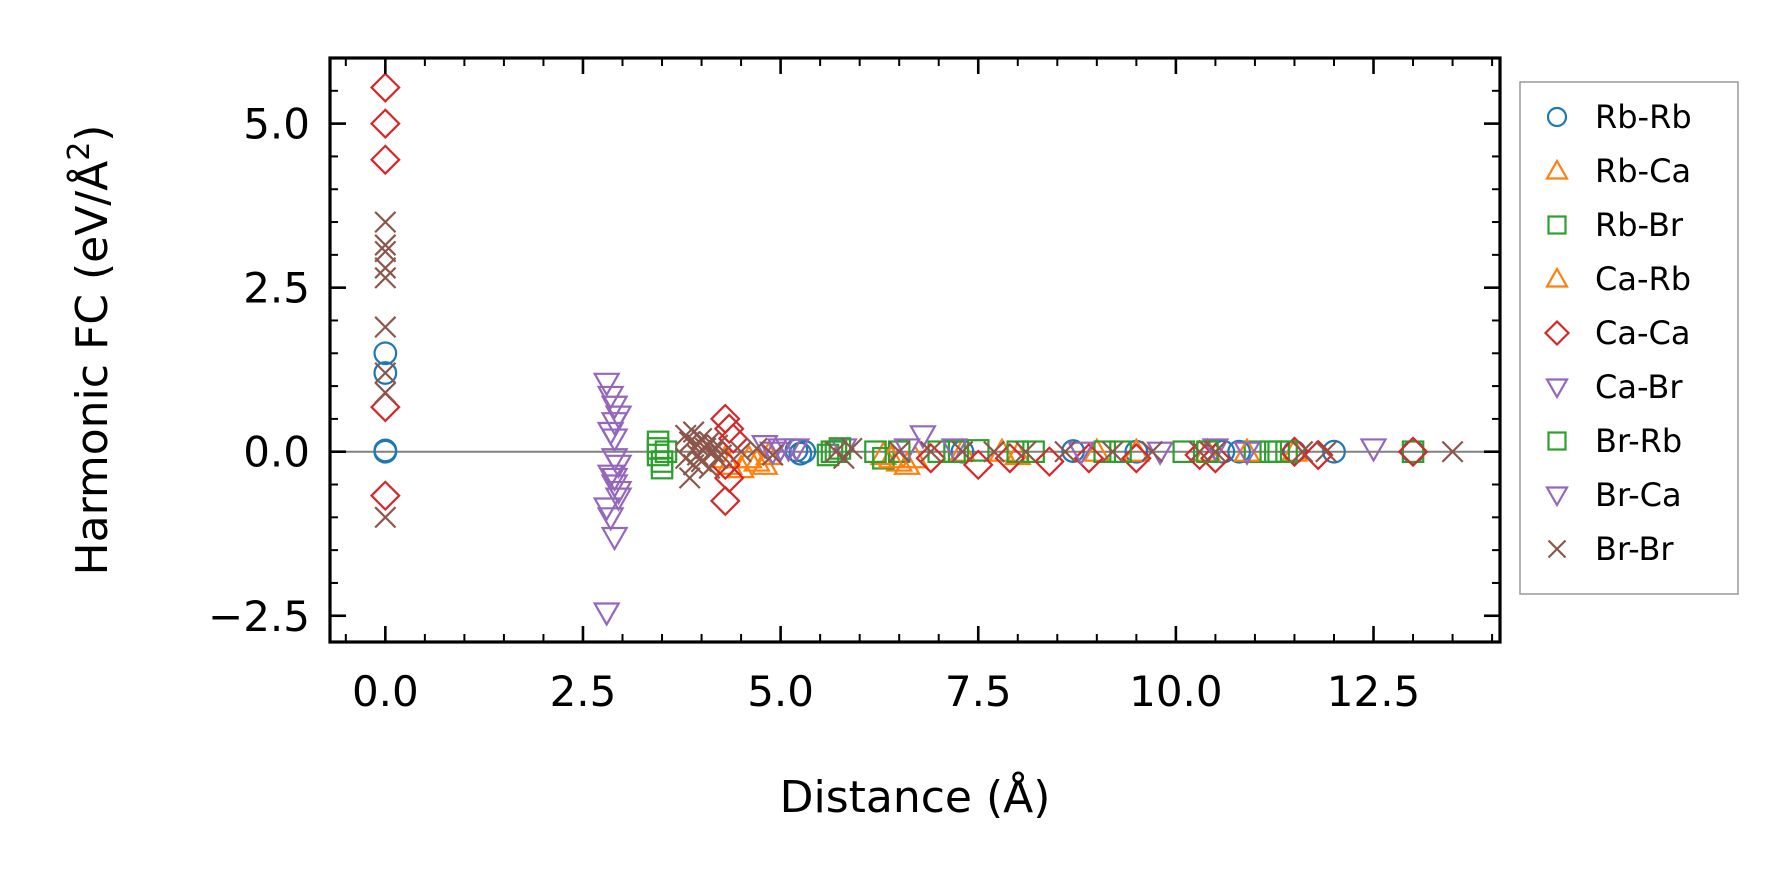  What do you see at coordinates (915, 796) in the screenshot?
I see `x-axis-label: Distance (Å)` at bounding box center [915, 796].